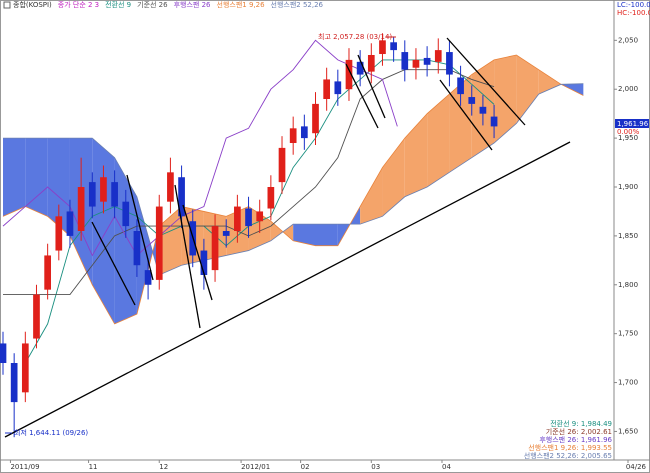 This screenshot has width=650, height=473. What do you see at coordinates (192, 4) in the screenshot?
I see `legend-entry: 후행스팬 26` at bounding box center [192, 4].